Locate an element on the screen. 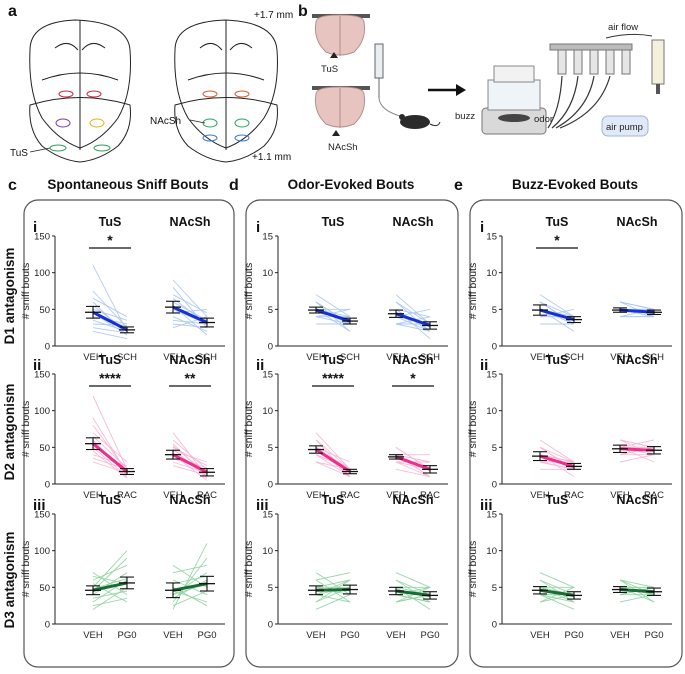  x-tick-label-drug: PG0 is located at coordinates (126, 635).